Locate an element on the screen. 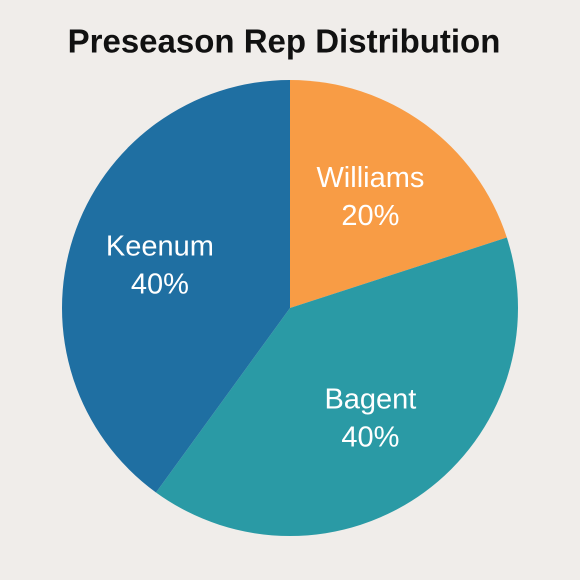 The image size is (580, 580). slice-name: Bagent is located at coordinates (370, 399).